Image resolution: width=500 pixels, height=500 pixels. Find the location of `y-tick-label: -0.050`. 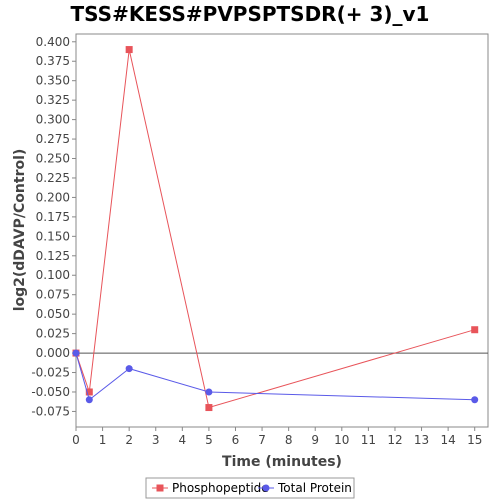

y-tick-label: -0.050 is located at coordinates (50, 392).